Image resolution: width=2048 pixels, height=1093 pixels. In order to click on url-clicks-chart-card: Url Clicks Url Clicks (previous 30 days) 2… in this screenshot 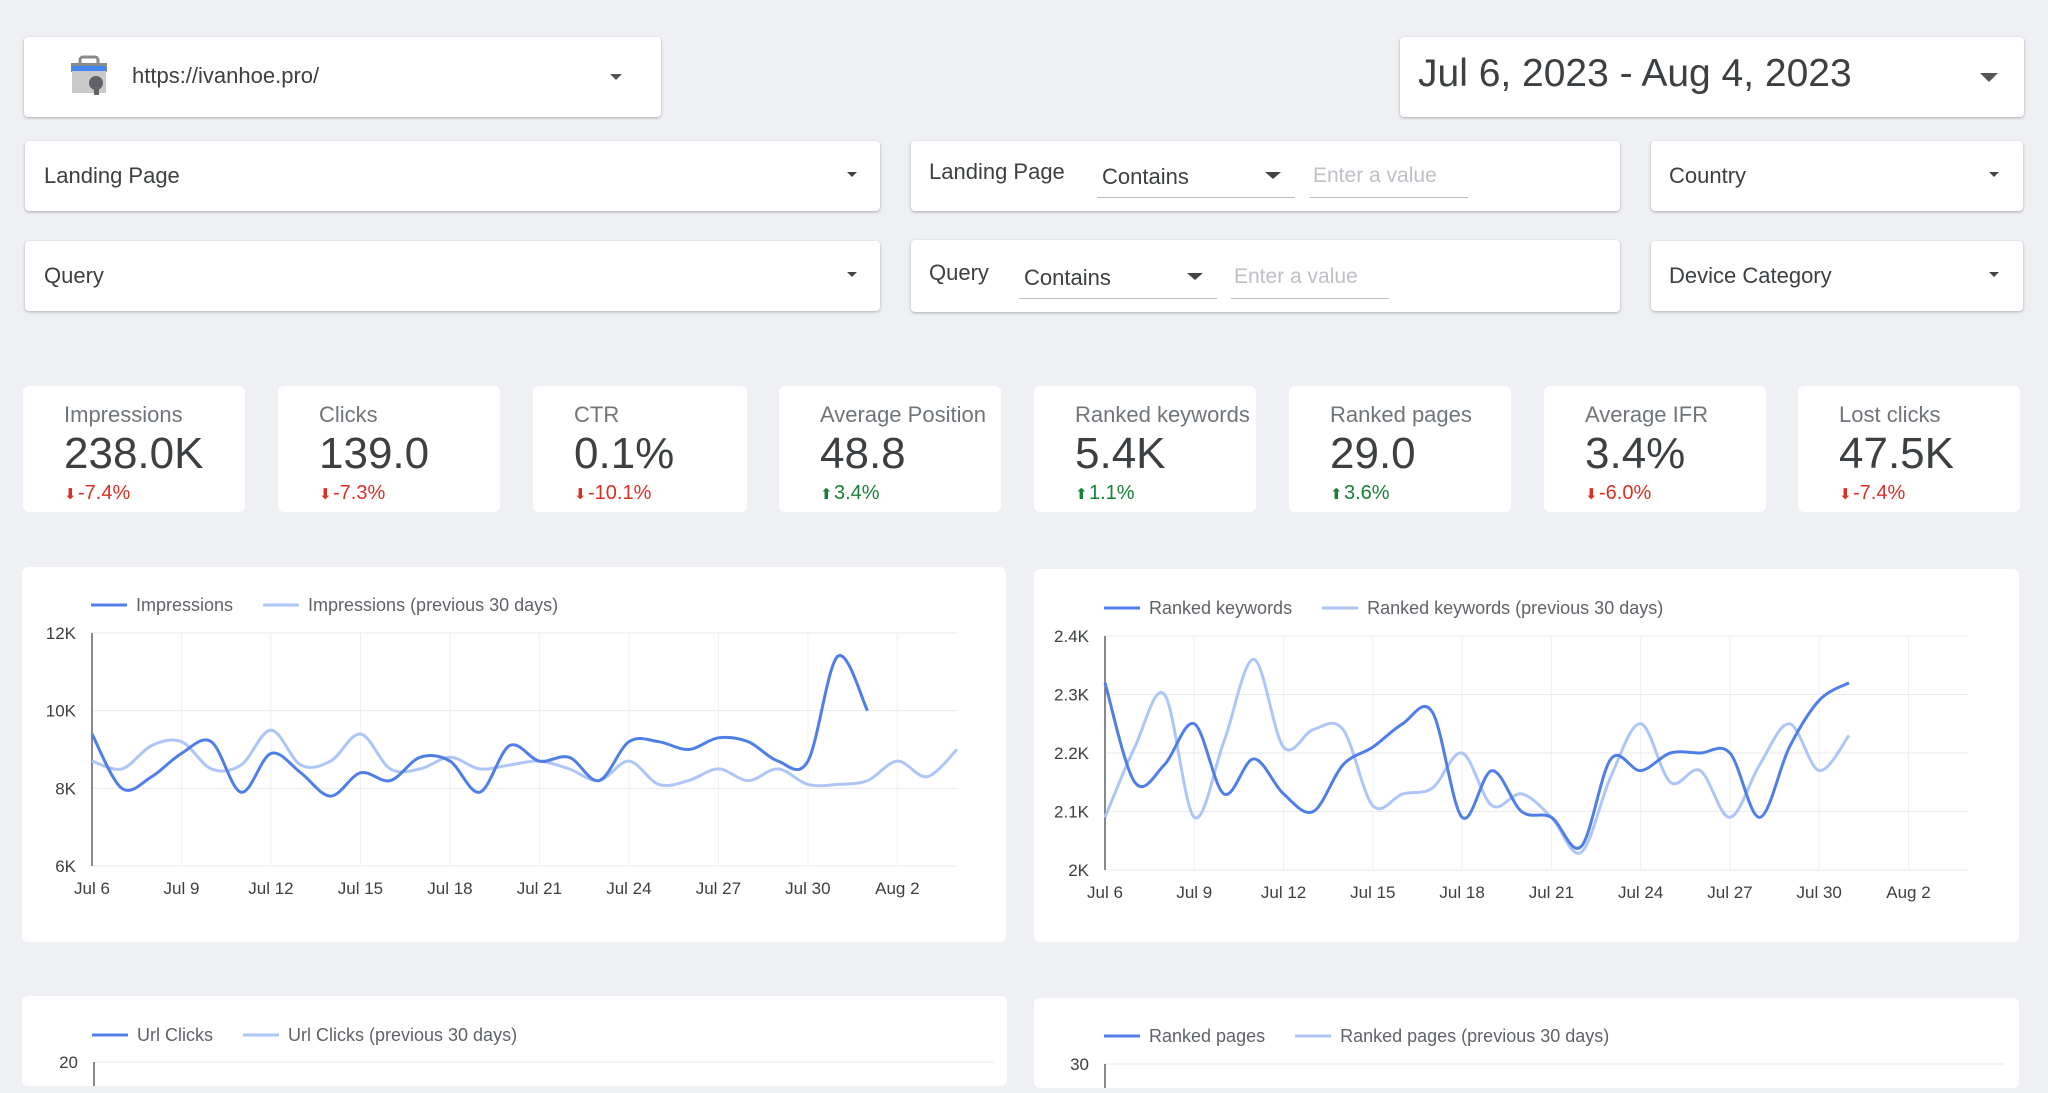, I will do `click(514, 1041)`.